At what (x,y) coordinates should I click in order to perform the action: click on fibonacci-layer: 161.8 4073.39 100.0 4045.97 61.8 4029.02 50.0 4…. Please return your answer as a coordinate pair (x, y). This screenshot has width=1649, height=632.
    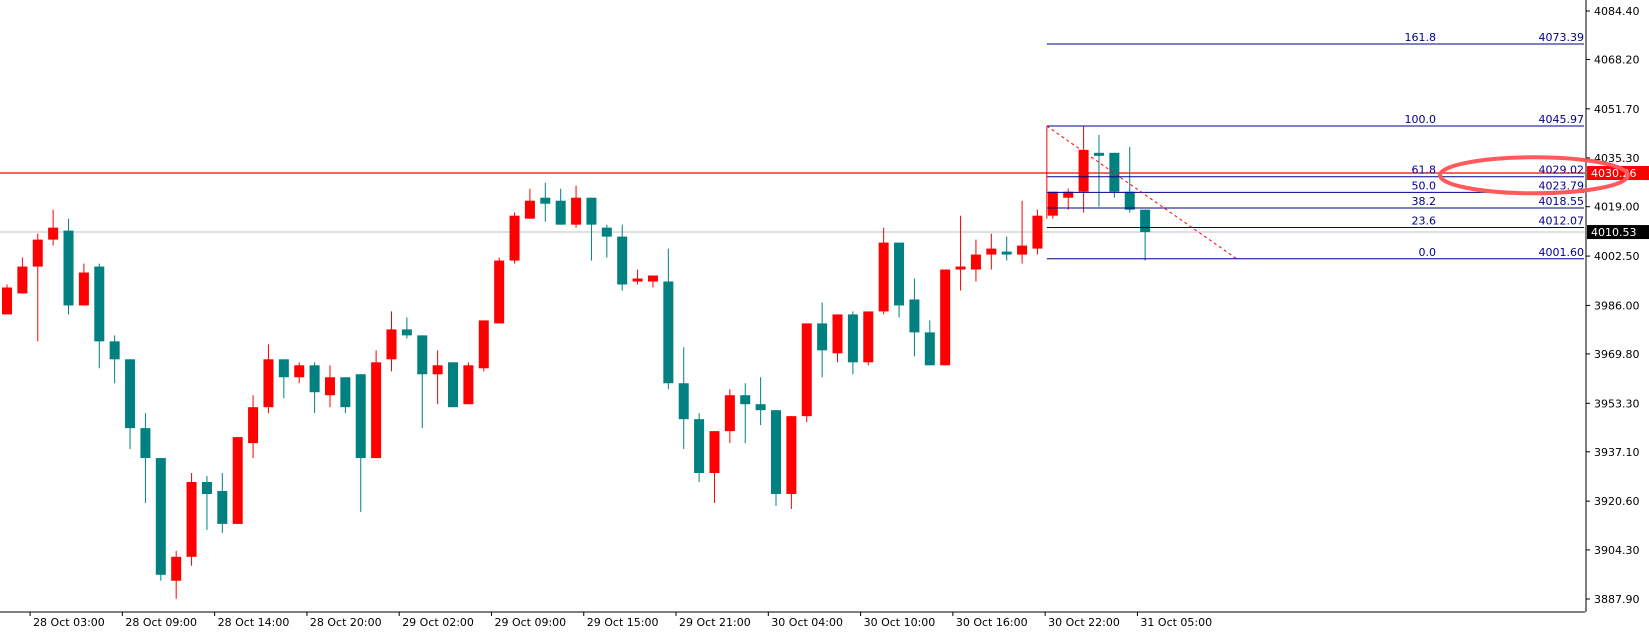
    Looking at the image, I should click on (1315, 145).